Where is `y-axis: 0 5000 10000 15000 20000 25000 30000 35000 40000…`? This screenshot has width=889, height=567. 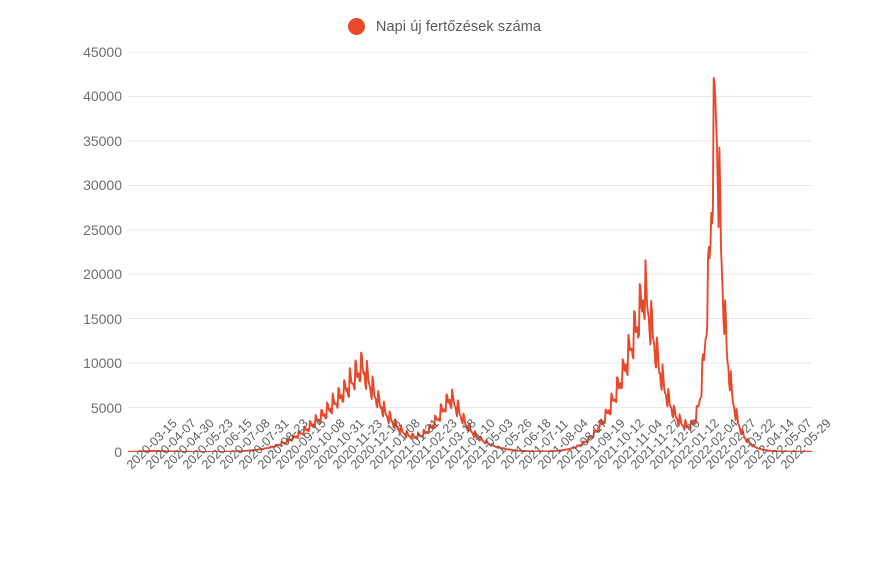 y-axis: 0 5000 10000 15000 20000 25000 30000 35000 40000… is located at coordinates (61, 260).